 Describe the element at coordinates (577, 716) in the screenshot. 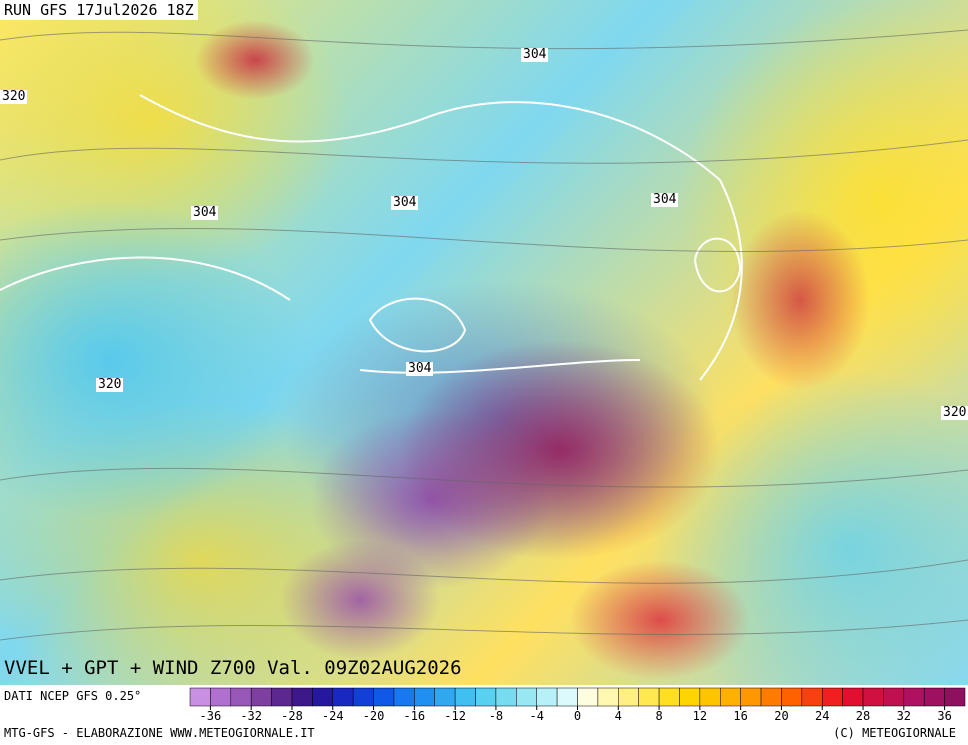

I see `tick-label: 0` at that location.